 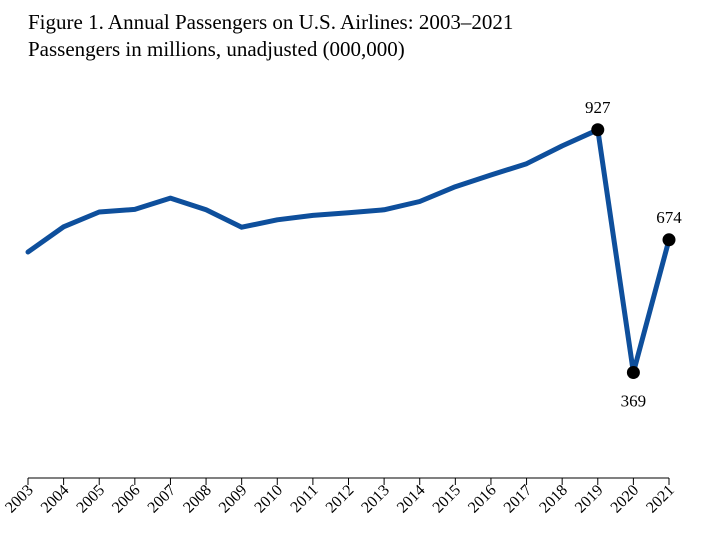 I want to click on x-tick-label: 2013, so click(x=375, y=499).